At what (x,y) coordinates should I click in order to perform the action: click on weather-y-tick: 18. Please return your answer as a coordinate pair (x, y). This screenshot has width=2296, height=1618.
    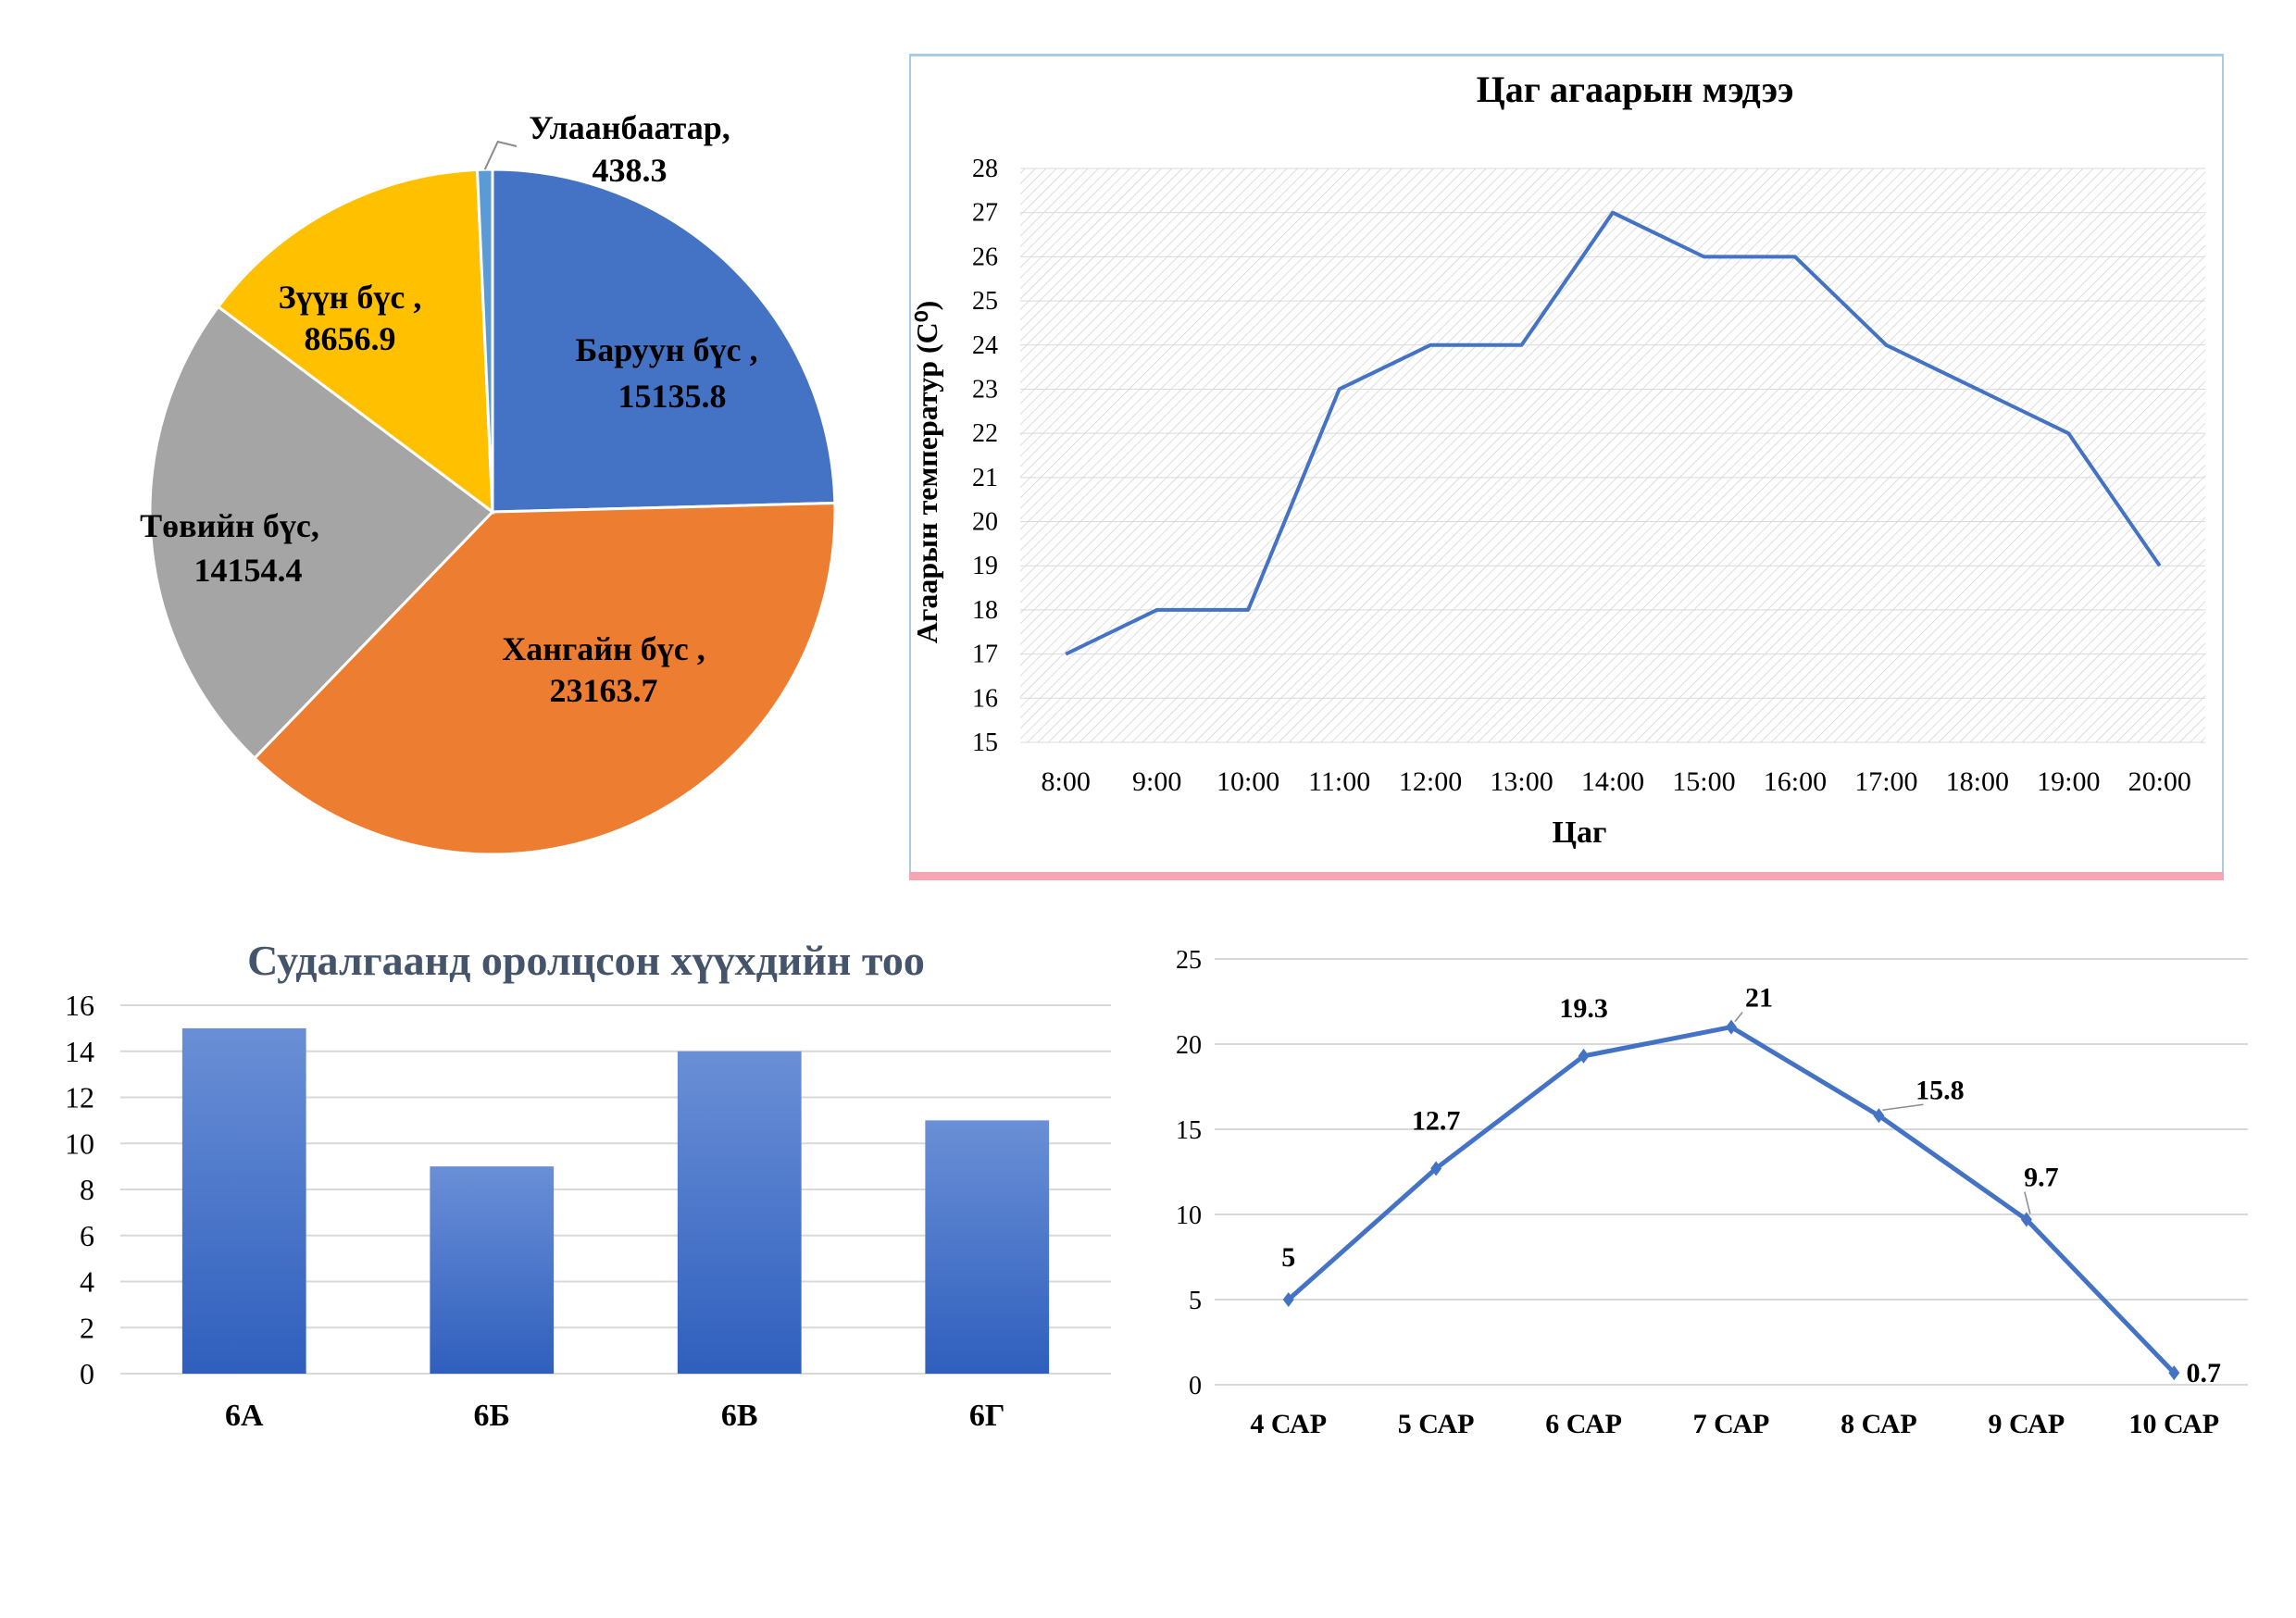
    Looking at the image, I should click on (985, 610).